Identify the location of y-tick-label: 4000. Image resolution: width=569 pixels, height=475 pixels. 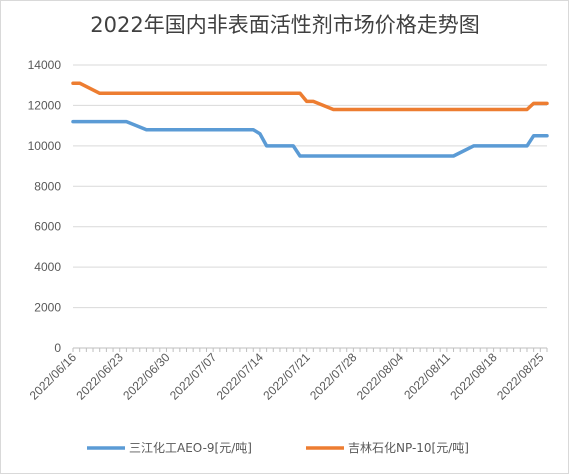
(47, 267).